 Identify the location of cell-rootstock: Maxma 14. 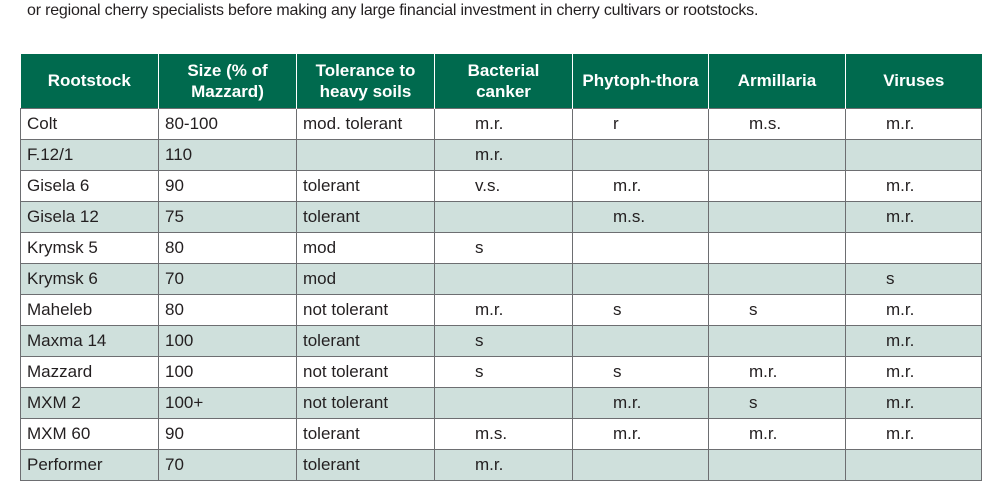
(89, 340).